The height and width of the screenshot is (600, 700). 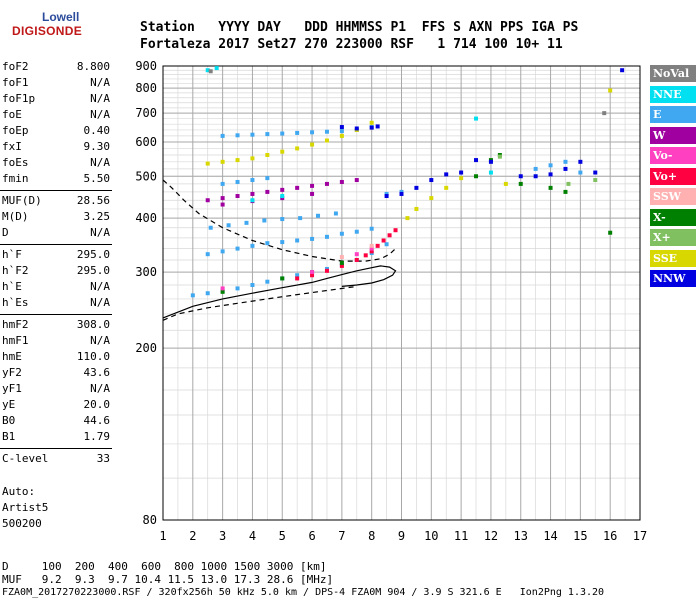 What do you see at coordinates (146, 88) in the screenshot?
I see `y-tick-label: 800` at bounding box center [146, 88].